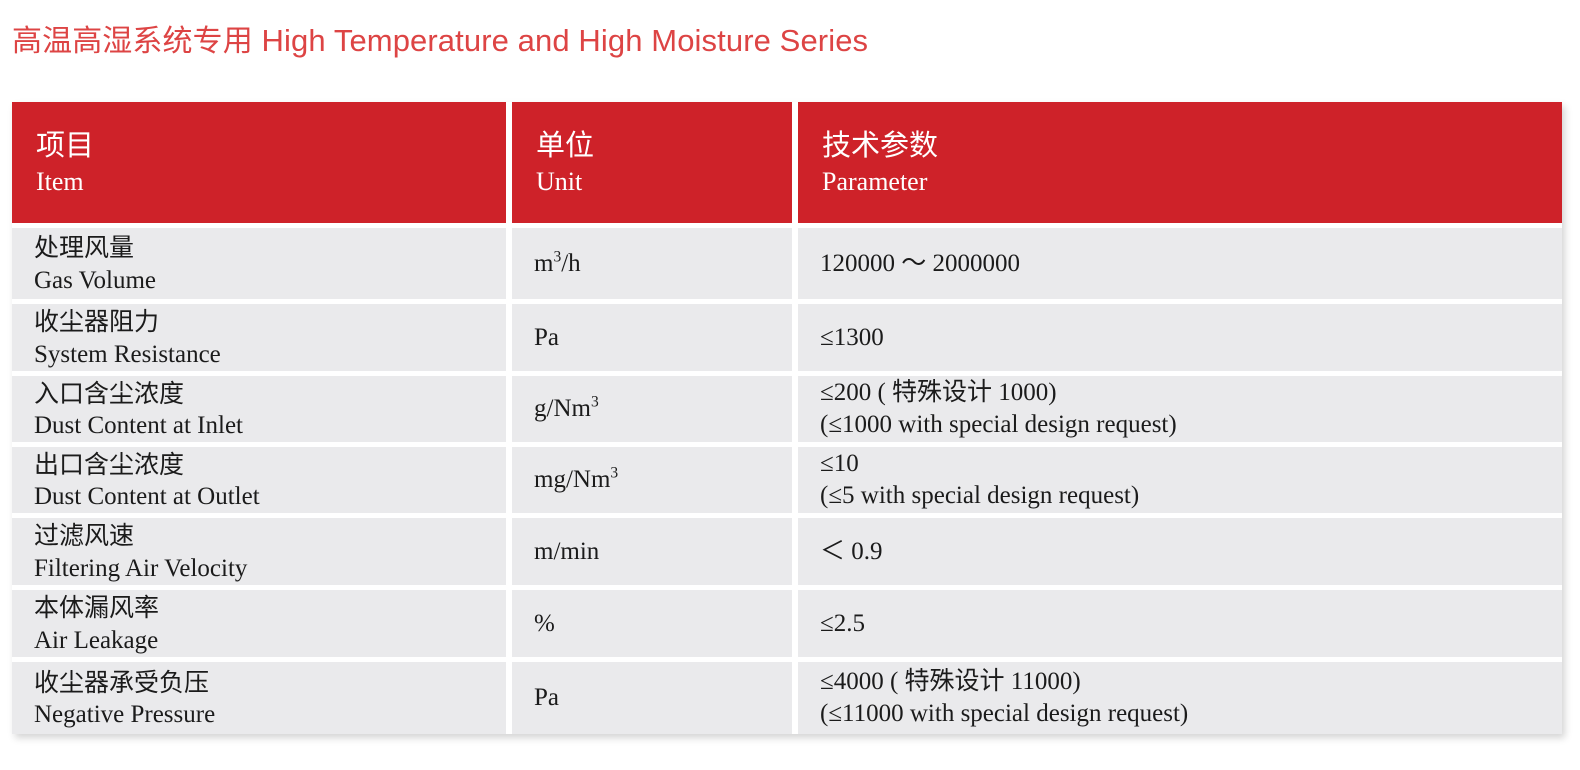 This screenshot has height=770, width=1580. I want to click on cell-item: 本体漏风率 Air Leakage, so click(262, 626).